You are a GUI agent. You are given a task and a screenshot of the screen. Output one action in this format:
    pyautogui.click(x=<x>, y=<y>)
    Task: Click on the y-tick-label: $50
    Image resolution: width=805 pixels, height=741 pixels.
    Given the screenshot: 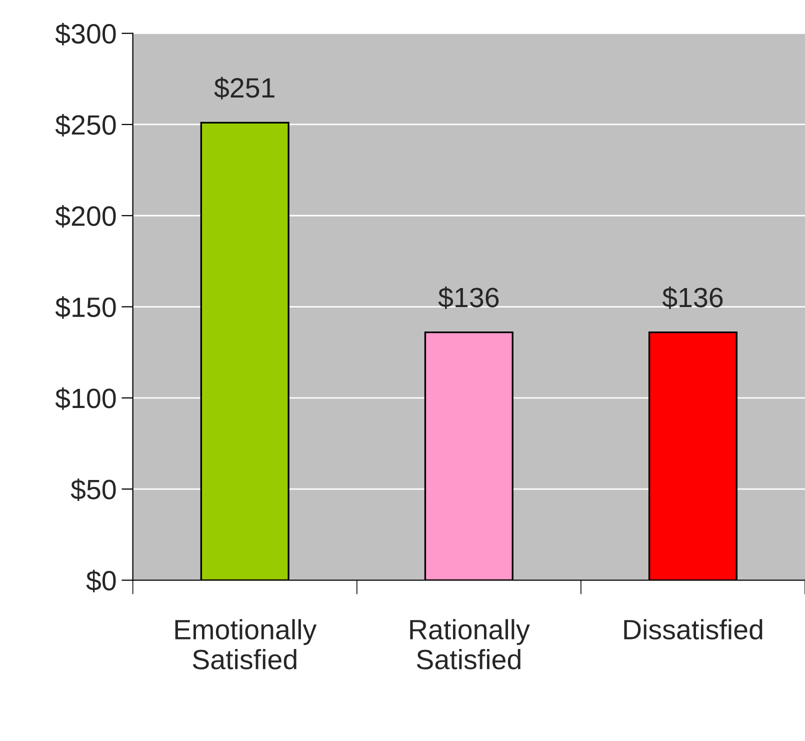 What is the action you would take?
    pyautogui.click(x=93, y=490)
    